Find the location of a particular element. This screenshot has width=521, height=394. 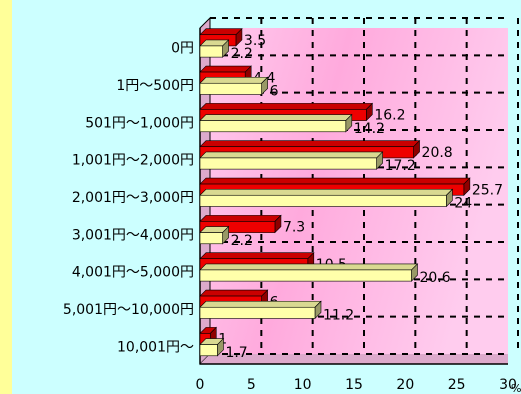

data-label: 16.2 is located at coordinates (389, 116).